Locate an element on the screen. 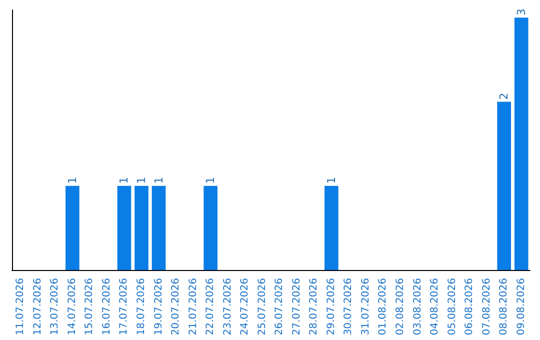 This screenshot has height=340, width=540. x-tick-label: 31.07.2026 is located at coordinates (366, 307).